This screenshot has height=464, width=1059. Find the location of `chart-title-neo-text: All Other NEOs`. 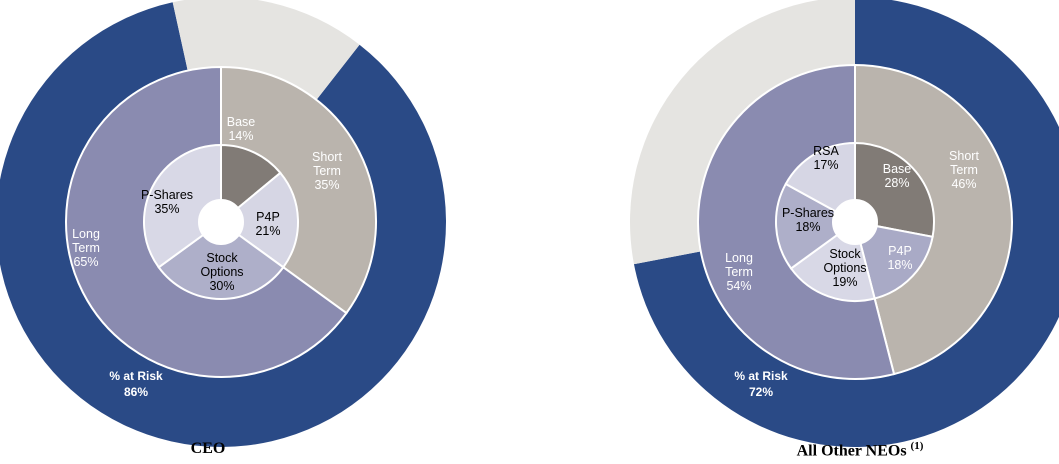

chart-title-neo-text: All Other NEOs is located at coordinates (851, 451).